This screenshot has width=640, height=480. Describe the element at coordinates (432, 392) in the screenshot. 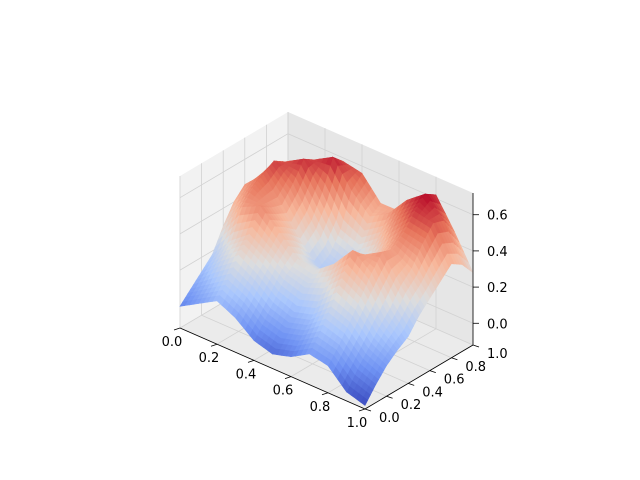

I see `y-tick-label: 0.4` at that location.